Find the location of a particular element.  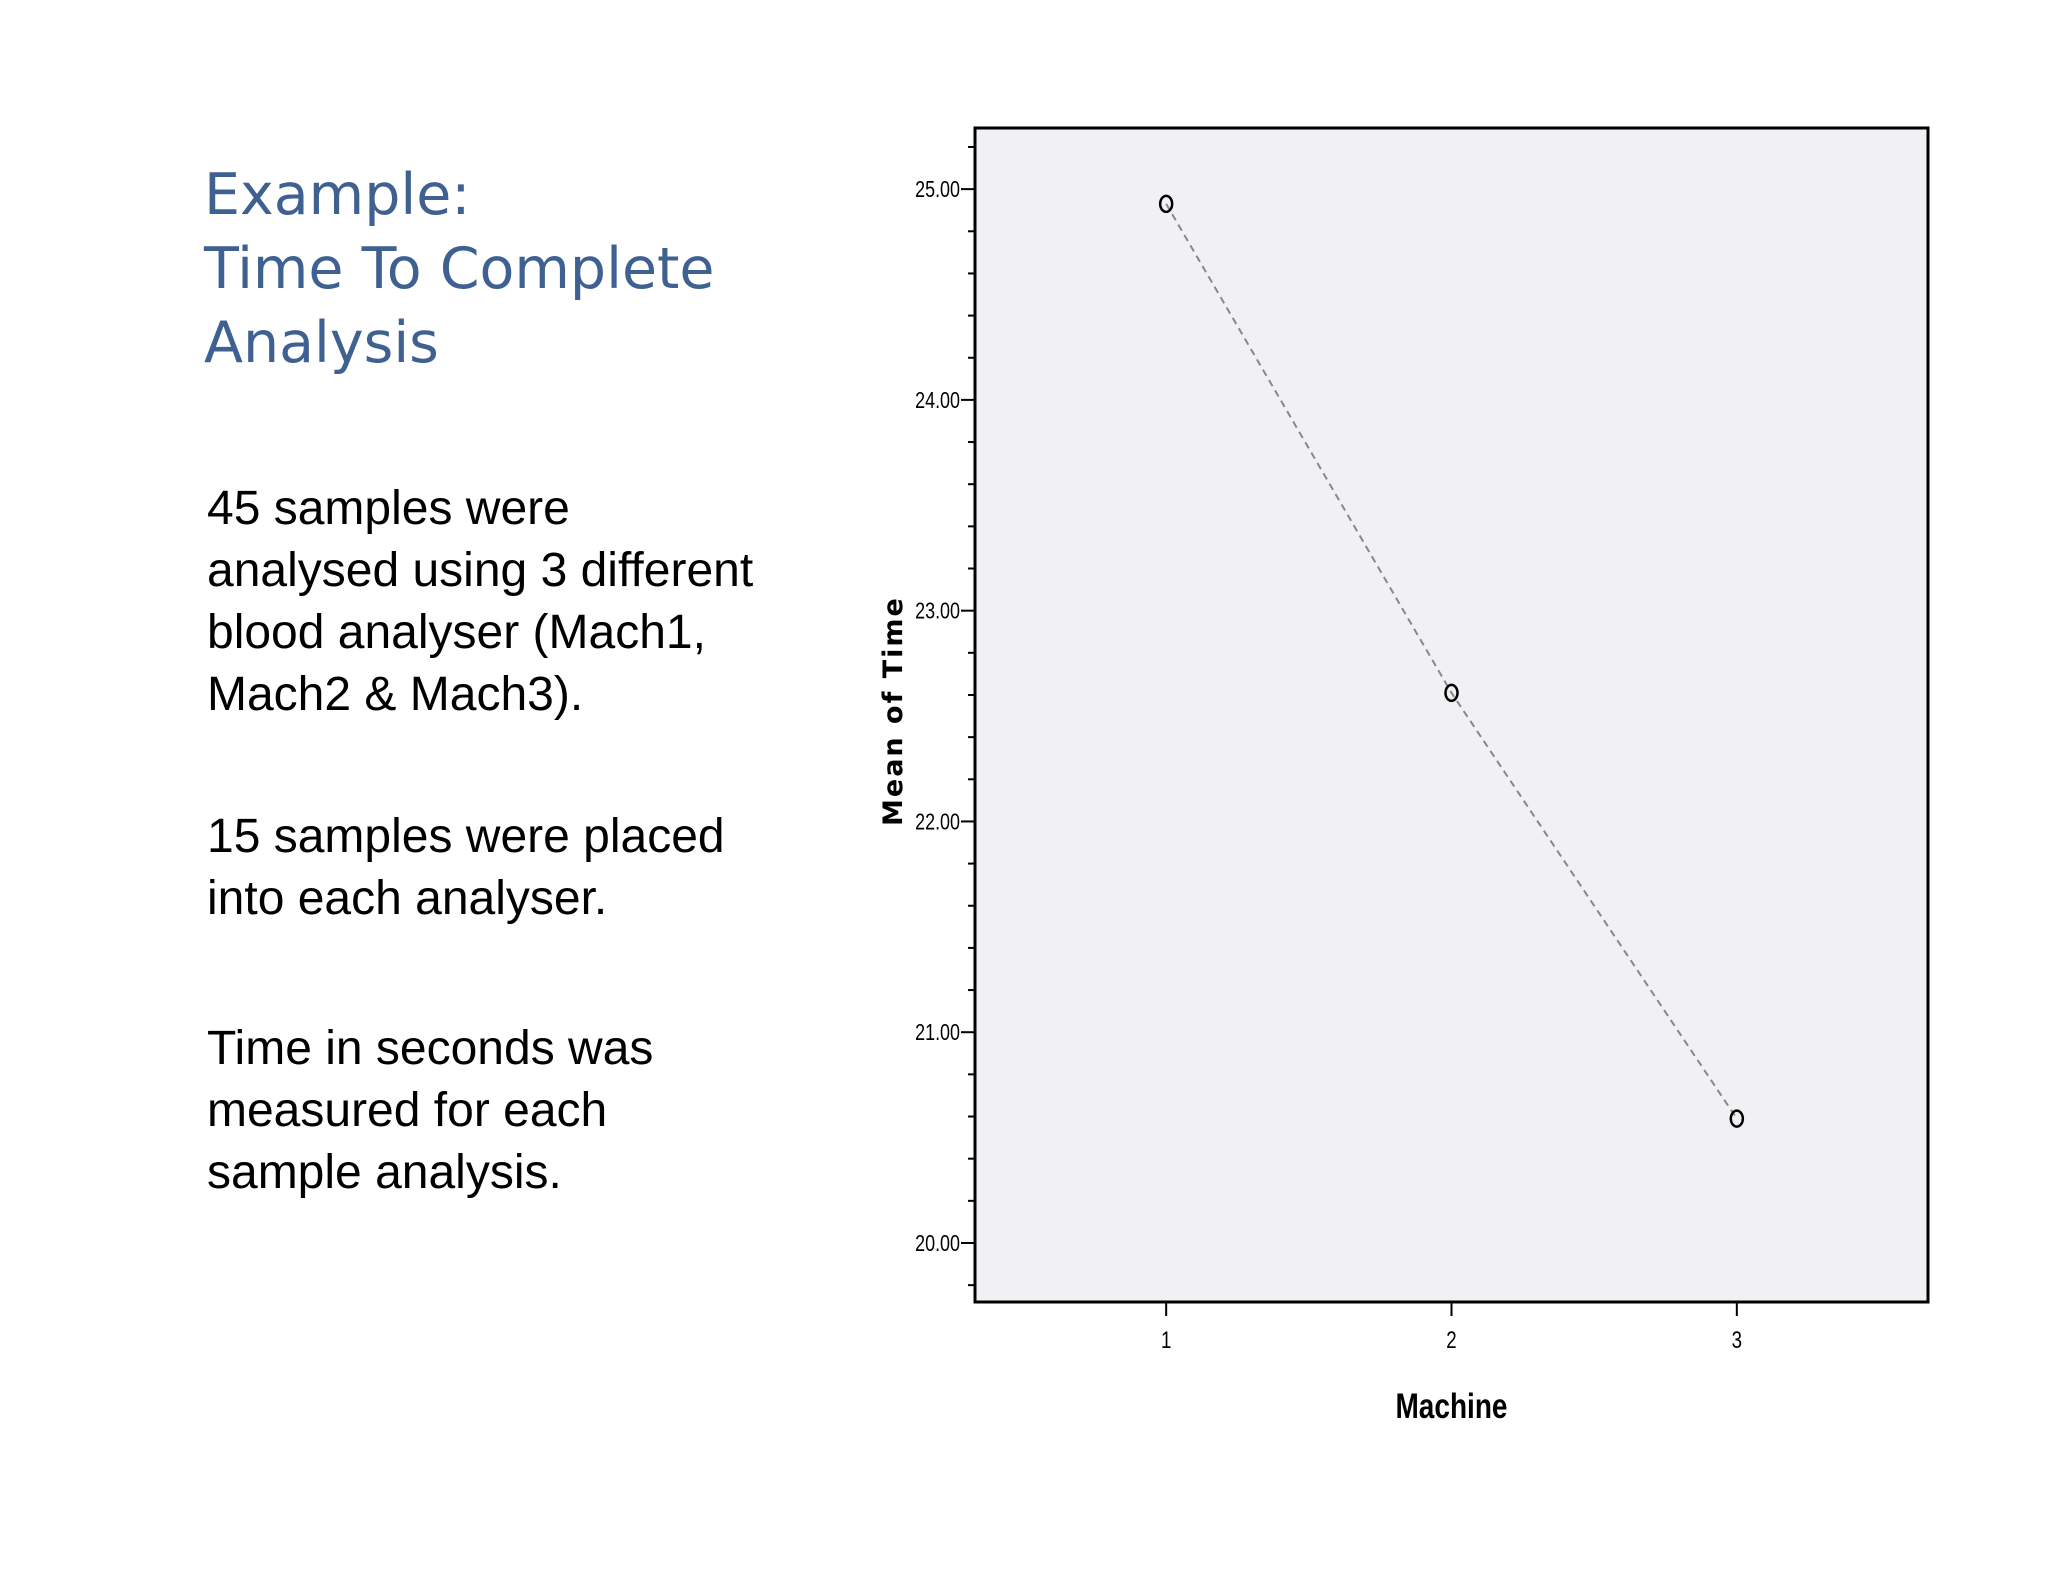

title-line: Time To Complete is located at coordinates (459, 269).